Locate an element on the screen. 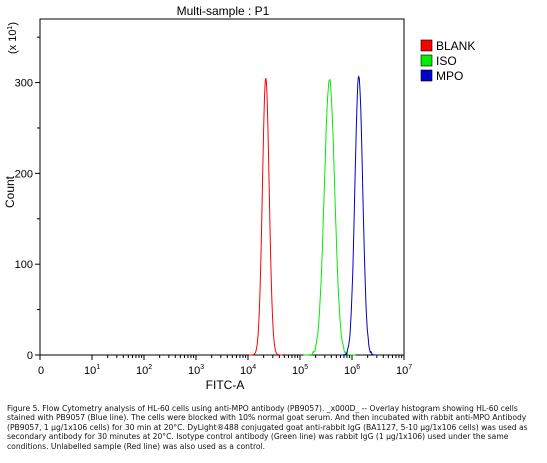  histogram-curve-blank is located at coordinates (265, 216).